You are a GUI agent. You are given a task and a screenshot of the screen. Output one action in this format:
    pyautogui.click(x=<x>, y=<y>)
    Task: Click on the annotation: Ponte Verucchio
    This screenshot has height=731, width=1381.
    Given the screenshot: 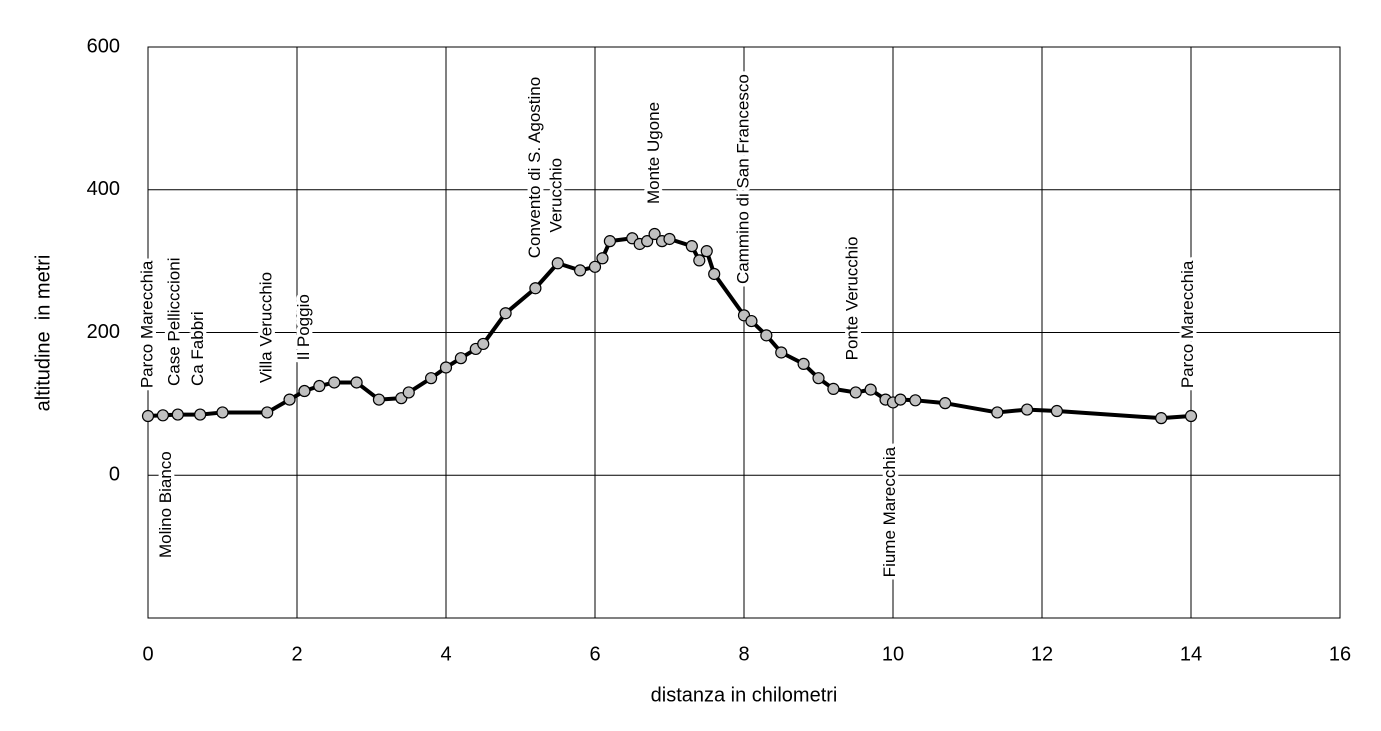 What is the action you would take?
    pyautogui.click(x=851, y=299)
    